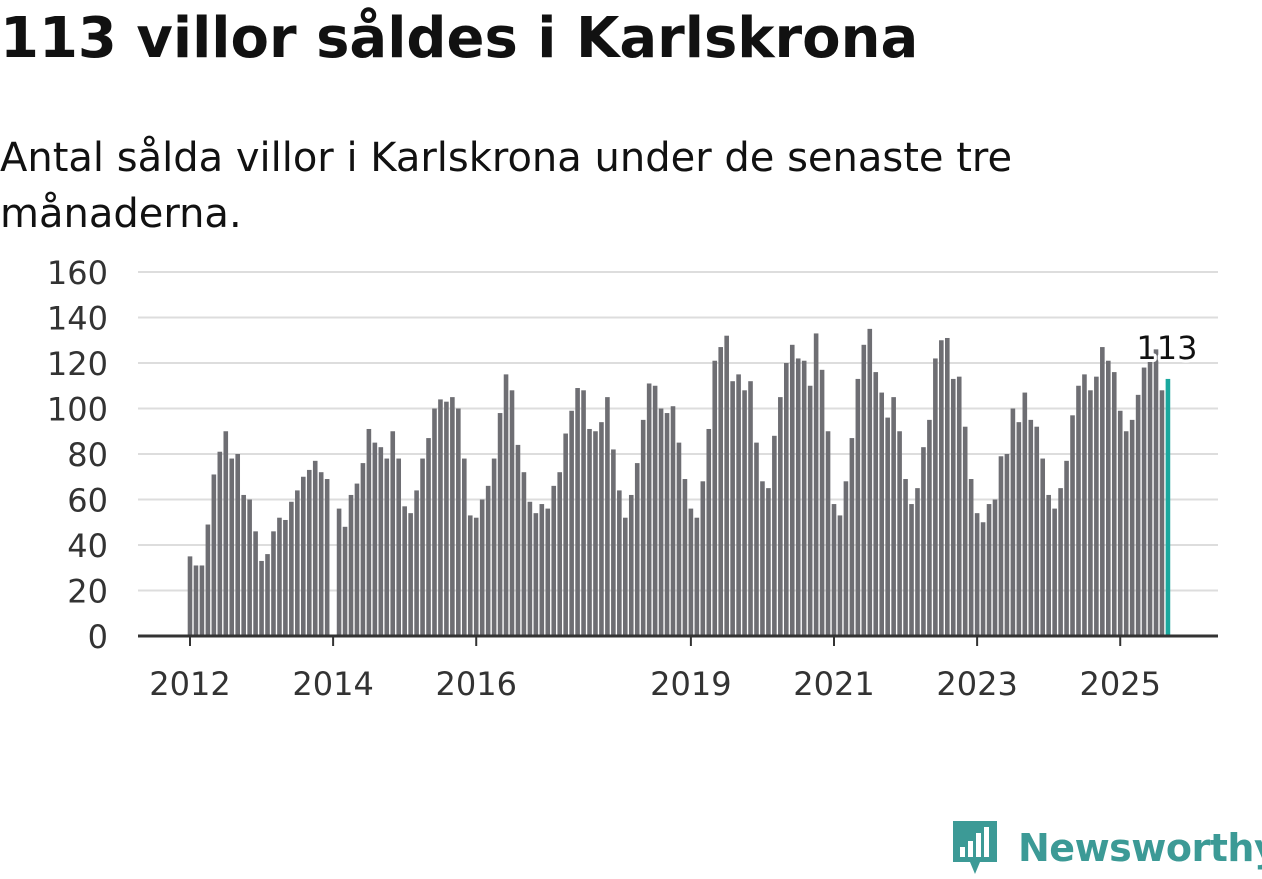  What do you see at coordinates (1168, 507) in the screenshot?
I see `highlight-bar` at bounding box center [1168, 507].